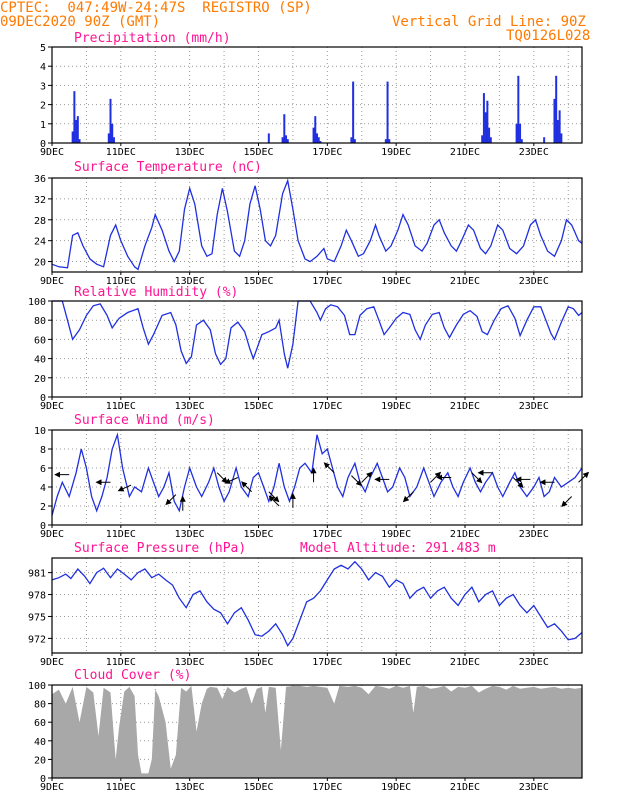  I want to click on y-tick-label: 80, so click(40, 321).